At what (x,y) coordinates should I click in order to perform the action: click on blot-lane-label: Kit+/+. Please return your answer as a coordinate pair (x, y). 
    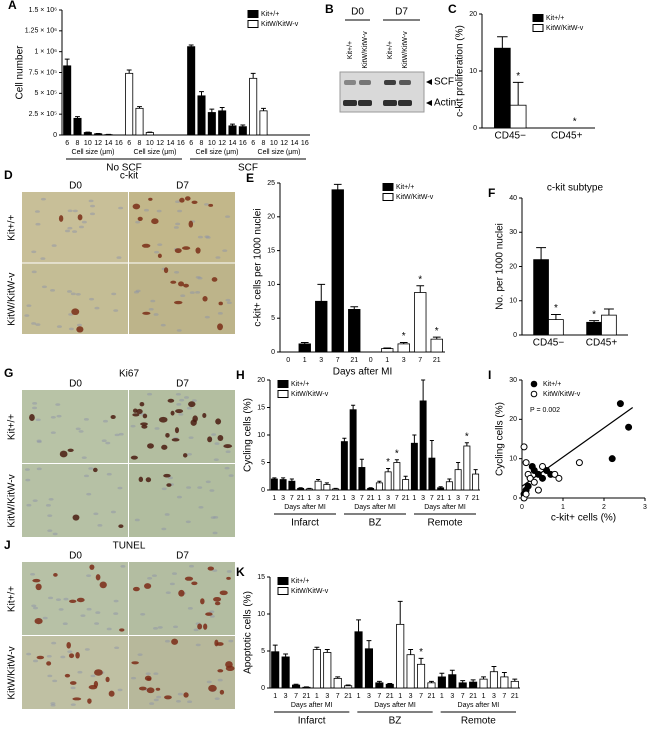
    Looking at the image, I should click on (350, 50).